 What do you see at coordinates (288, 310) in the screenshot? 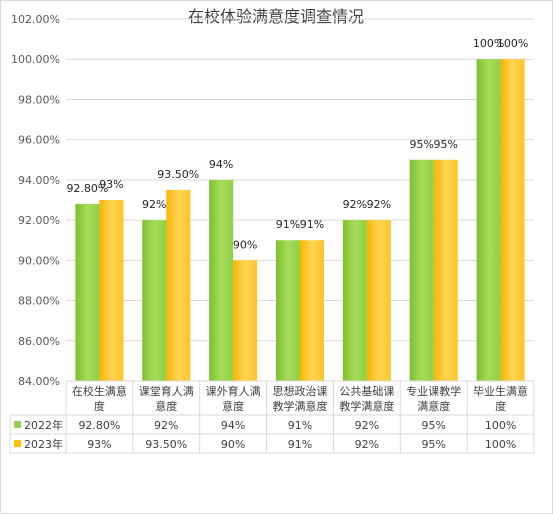
I see `bar-2022年-3` at bounding box center [288, 310].